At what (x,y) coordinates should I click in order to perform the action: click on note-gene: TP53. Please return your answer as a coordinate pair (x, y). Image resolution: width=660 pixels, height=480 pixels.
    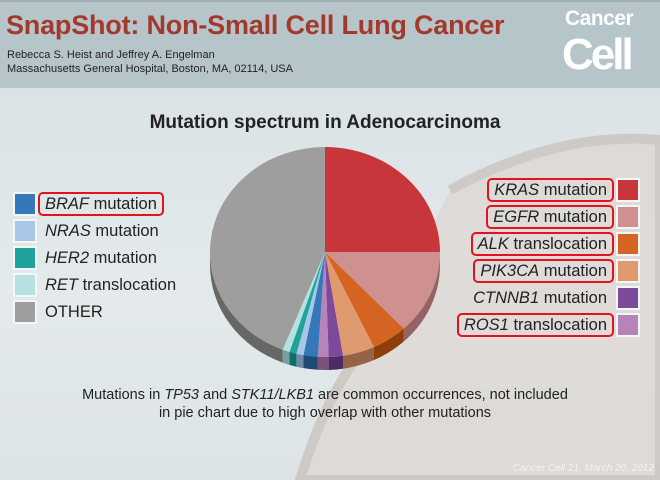
    Looking at the image, I should click on (181, 395).